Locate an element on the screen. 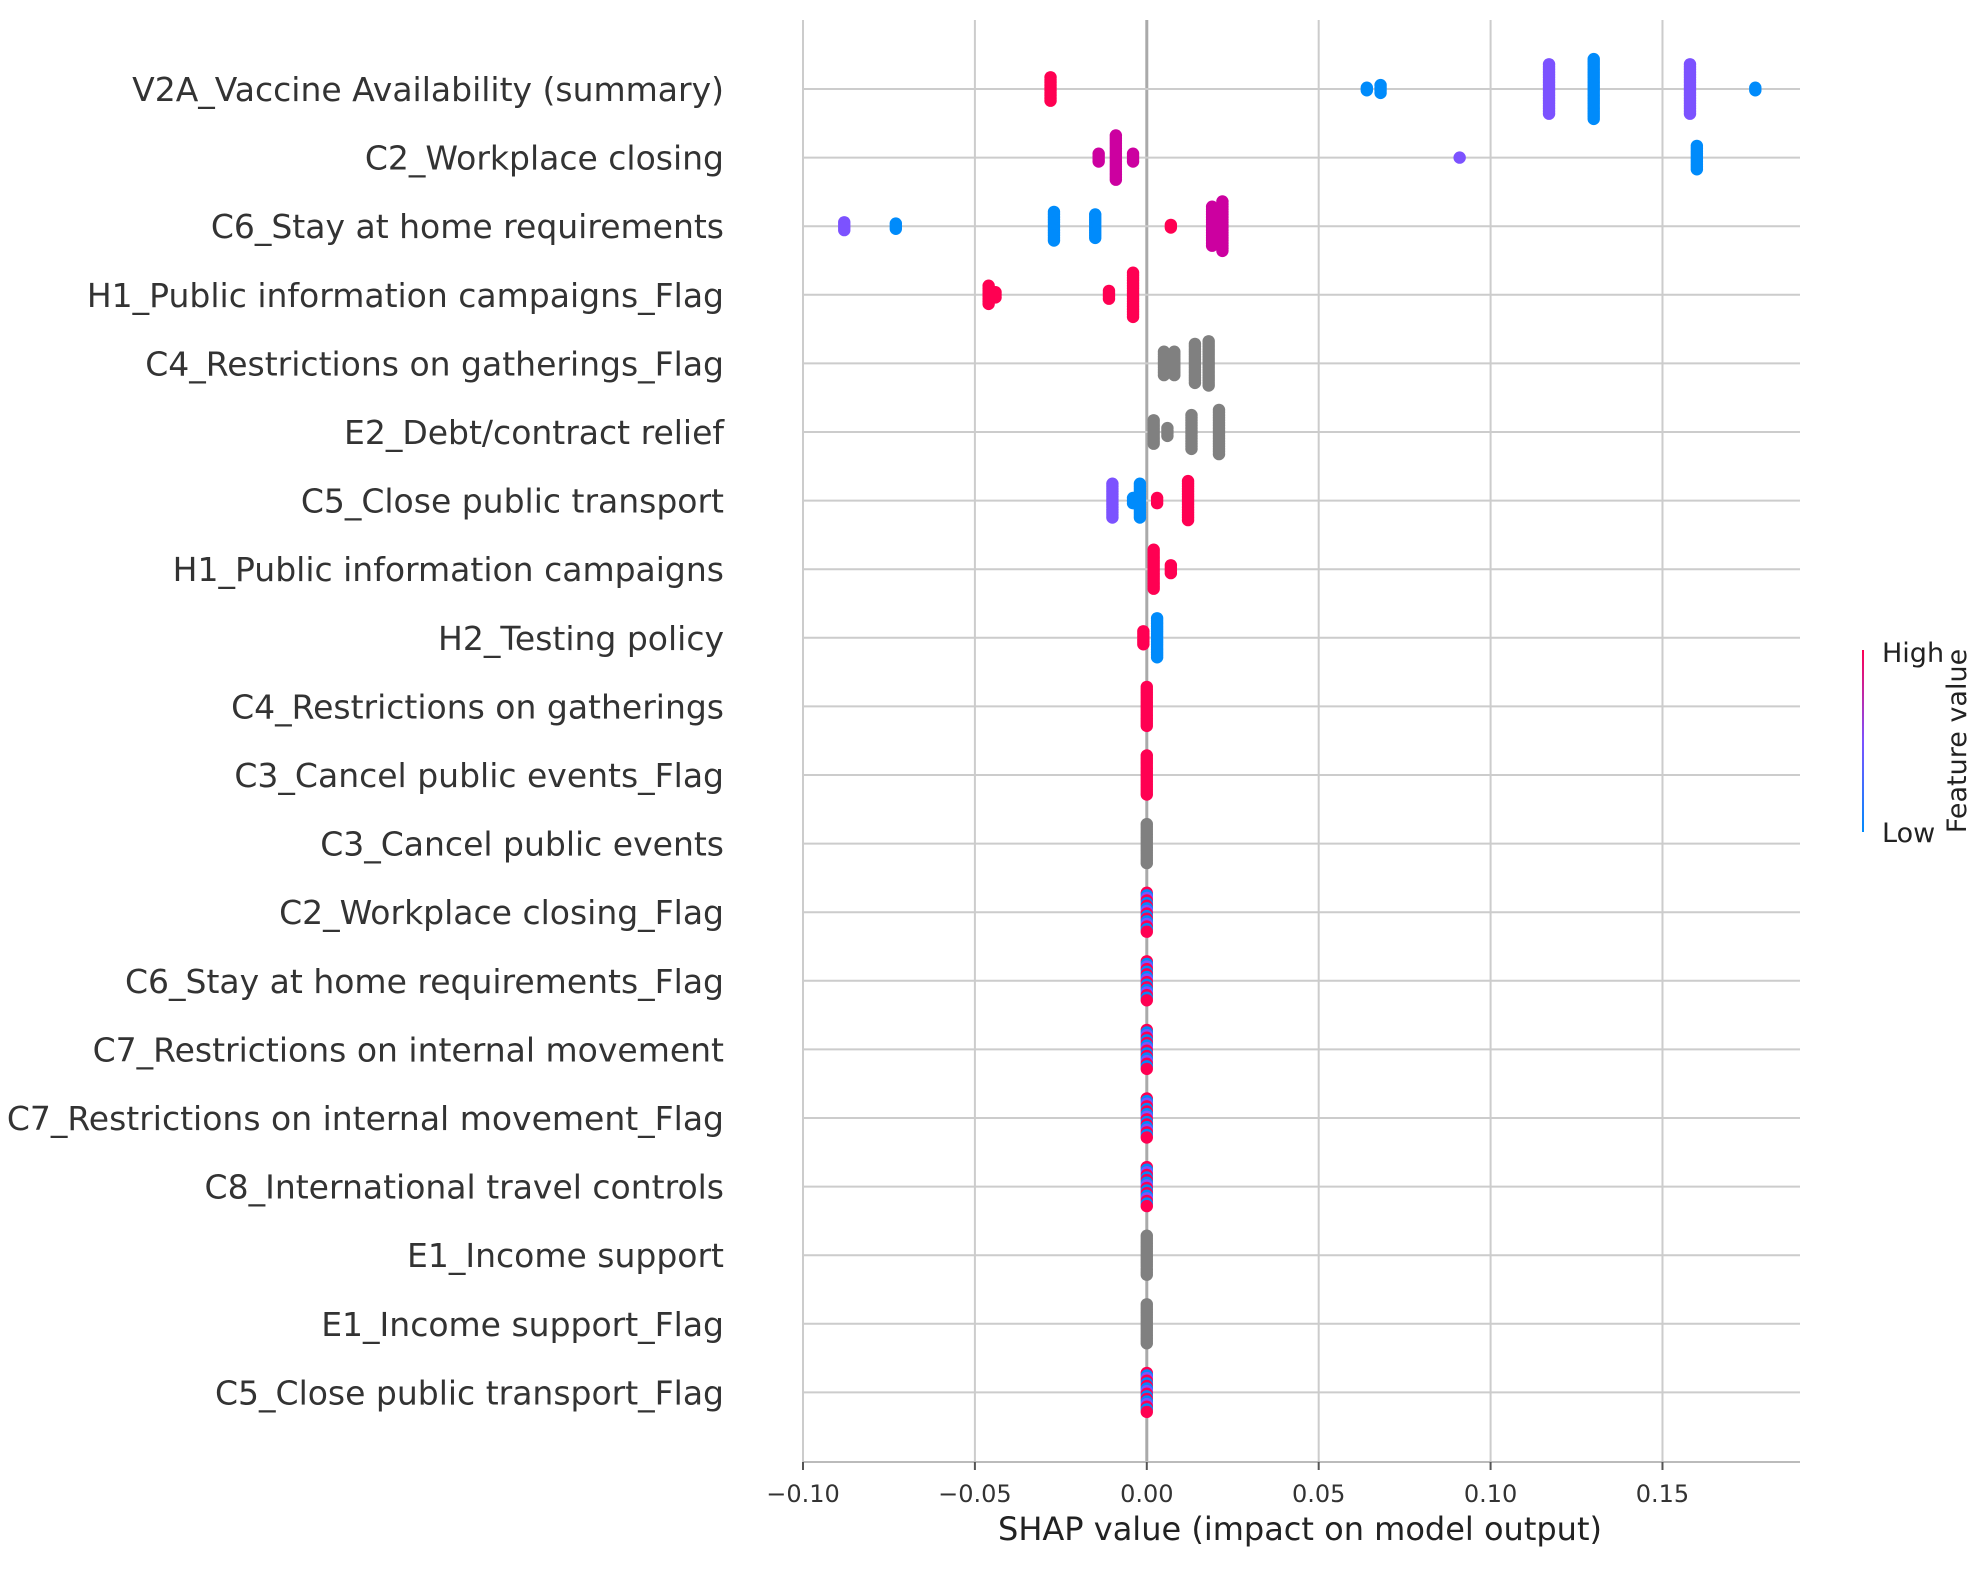  feature-label: C8_International travel controls is located at coordinates (464, 1187).